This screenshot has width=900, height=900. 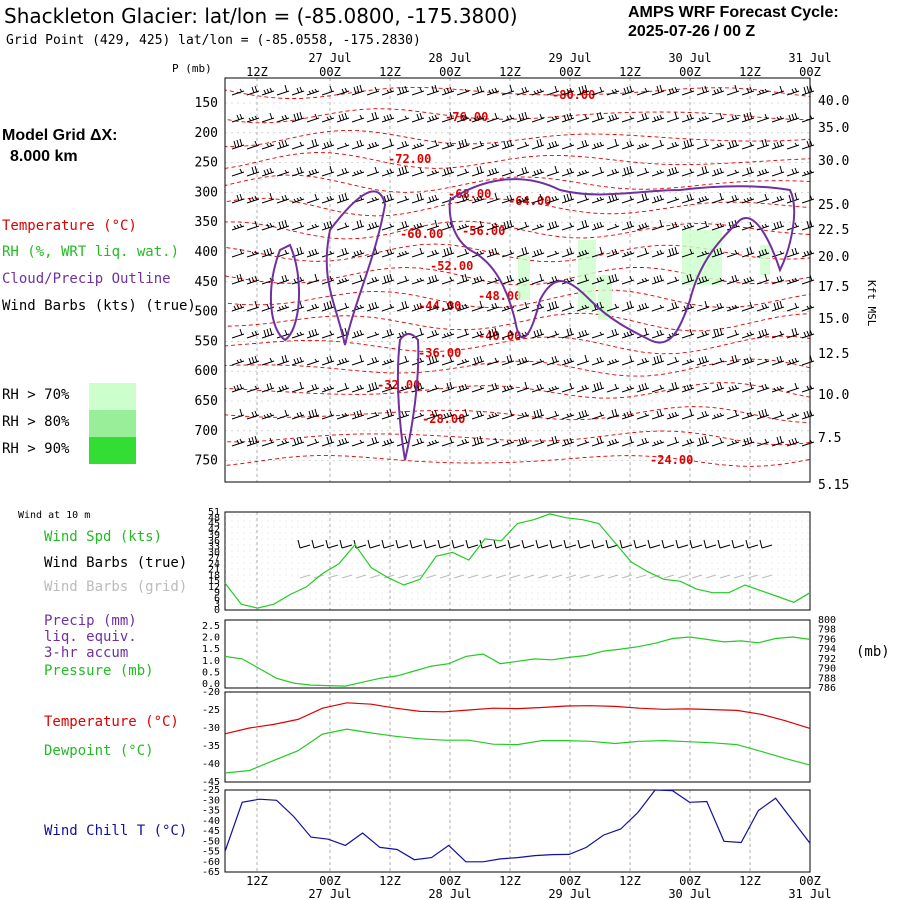 What do you see at coordinates (495, 544) in the screenshot?
I see `surface-wind-barb-flag` at bounding box center [495, 544].